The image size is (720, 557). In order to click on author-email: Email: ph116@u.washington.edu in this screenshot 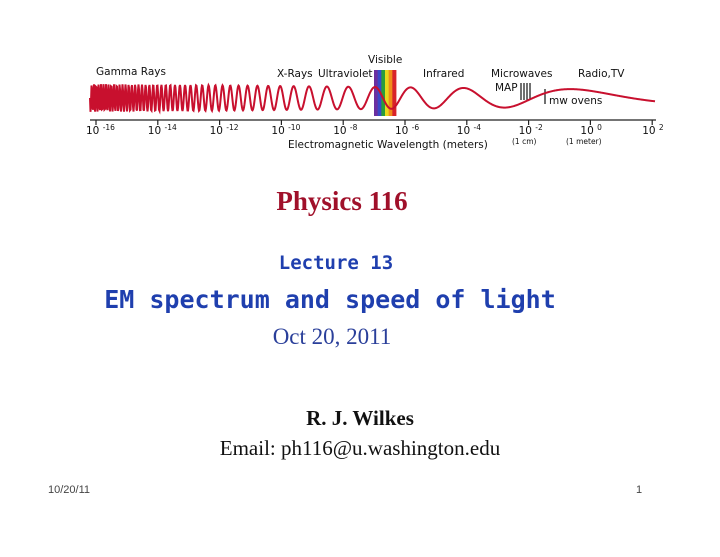, I will do `click(360, 448)`.